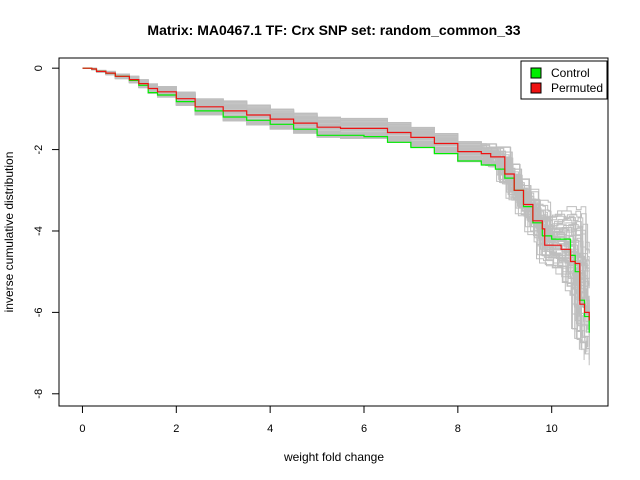  Describe the element at coordinates (39, 231) in the screenshot. I see `y-tick-label: -4` at that location.